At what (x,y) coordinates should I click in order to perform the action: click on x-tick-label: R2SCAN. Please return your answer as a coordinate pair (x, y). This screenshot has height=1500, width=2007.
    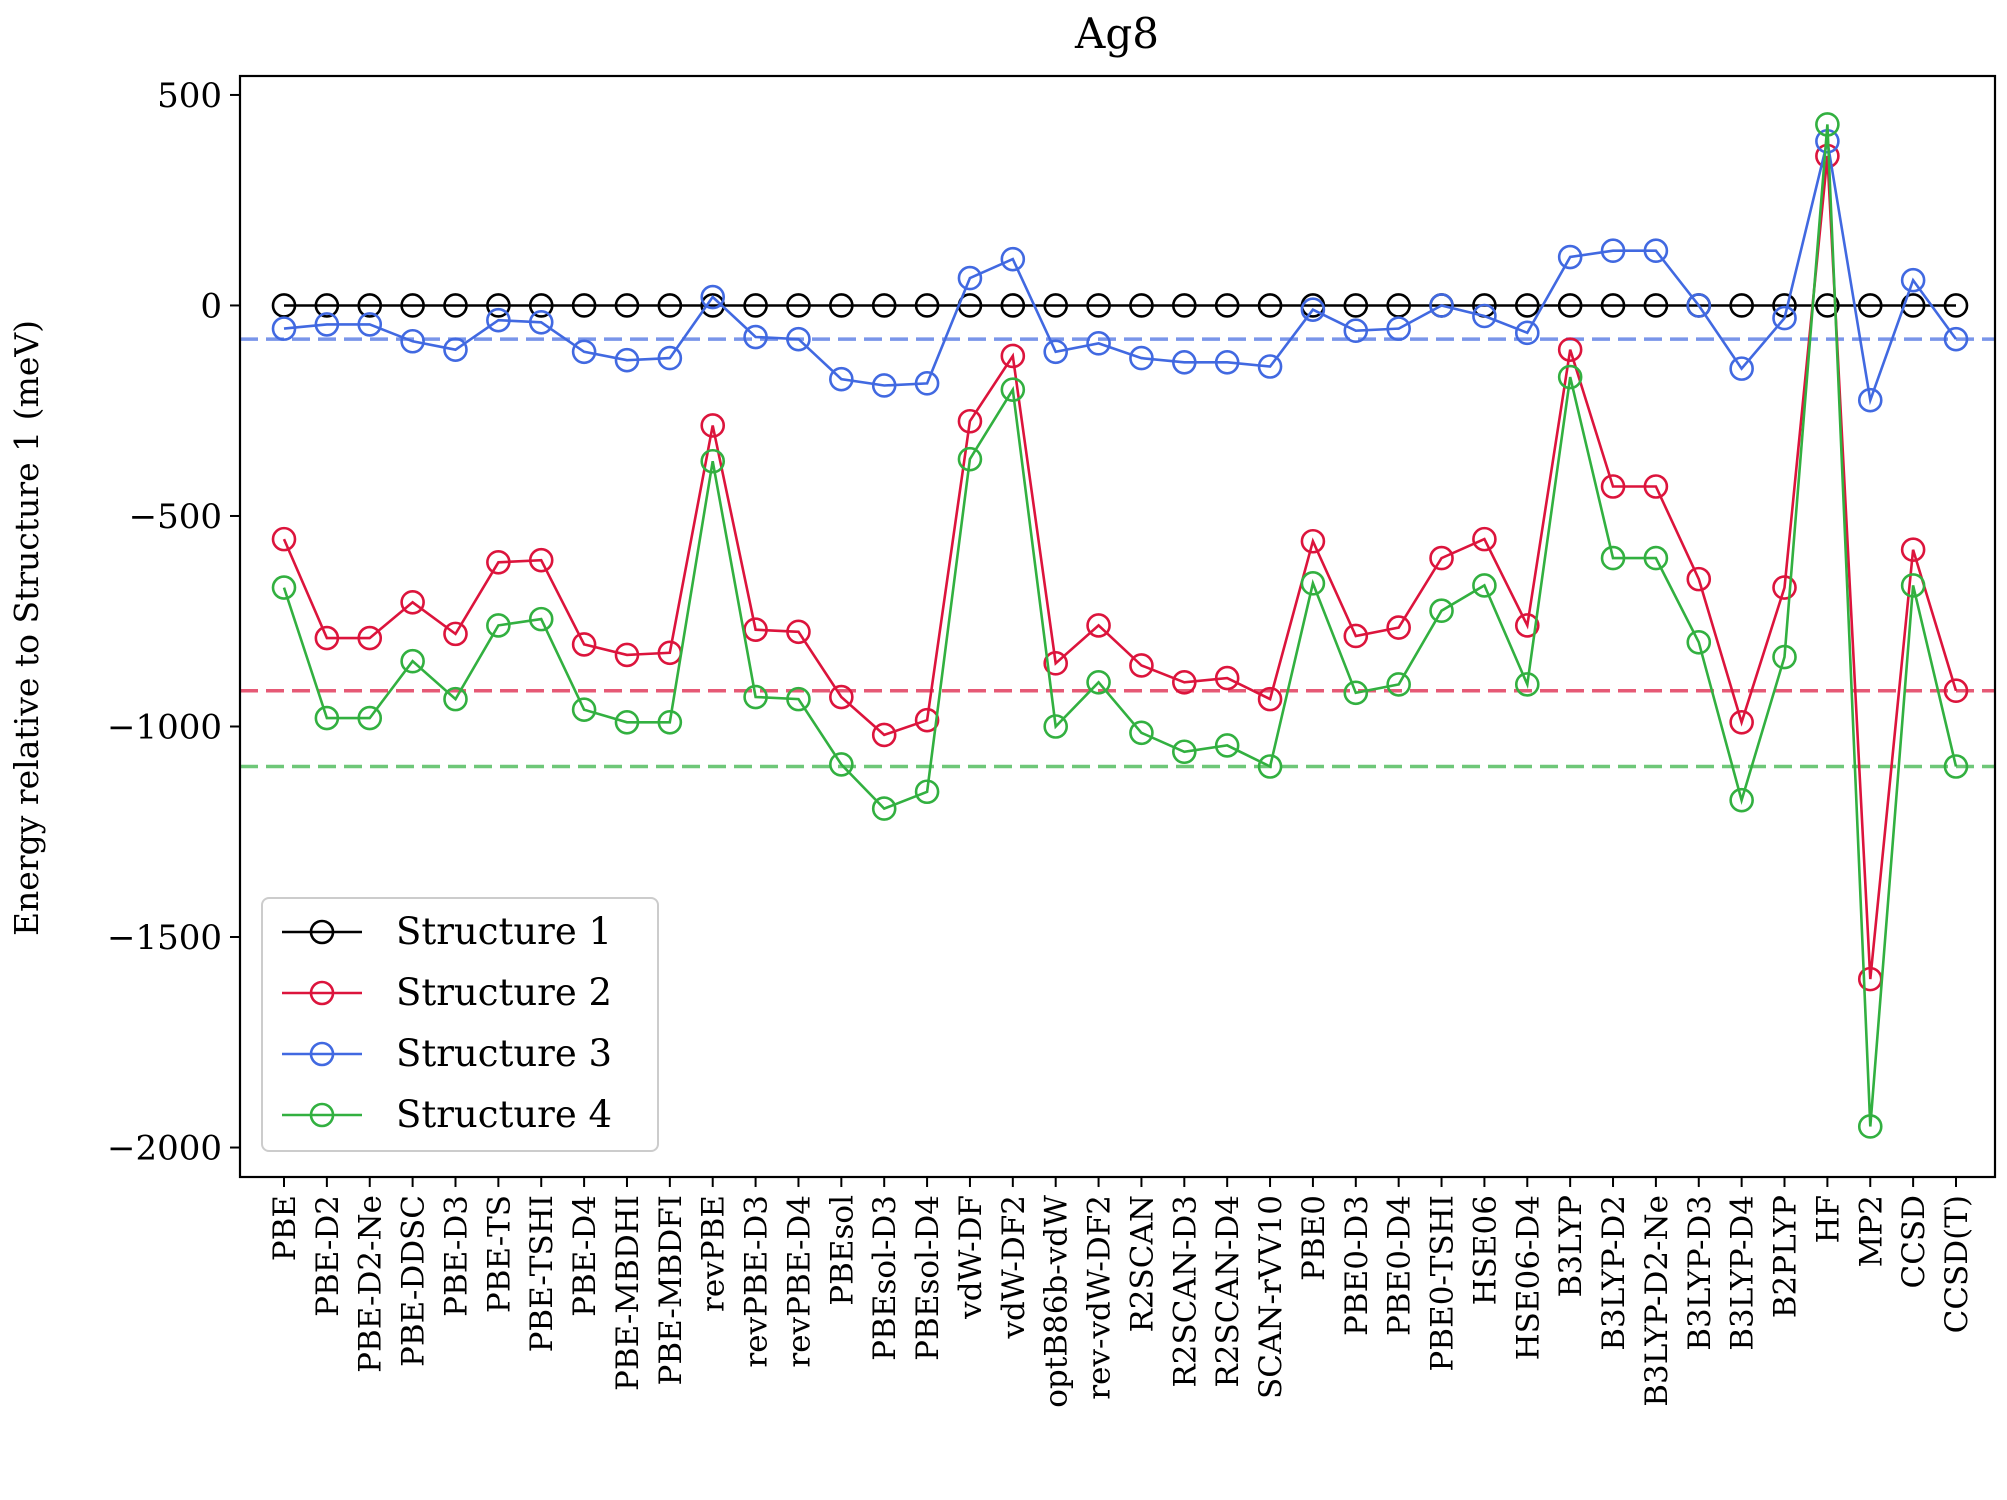
    Looking at the image, I should click on (1142, 1264).